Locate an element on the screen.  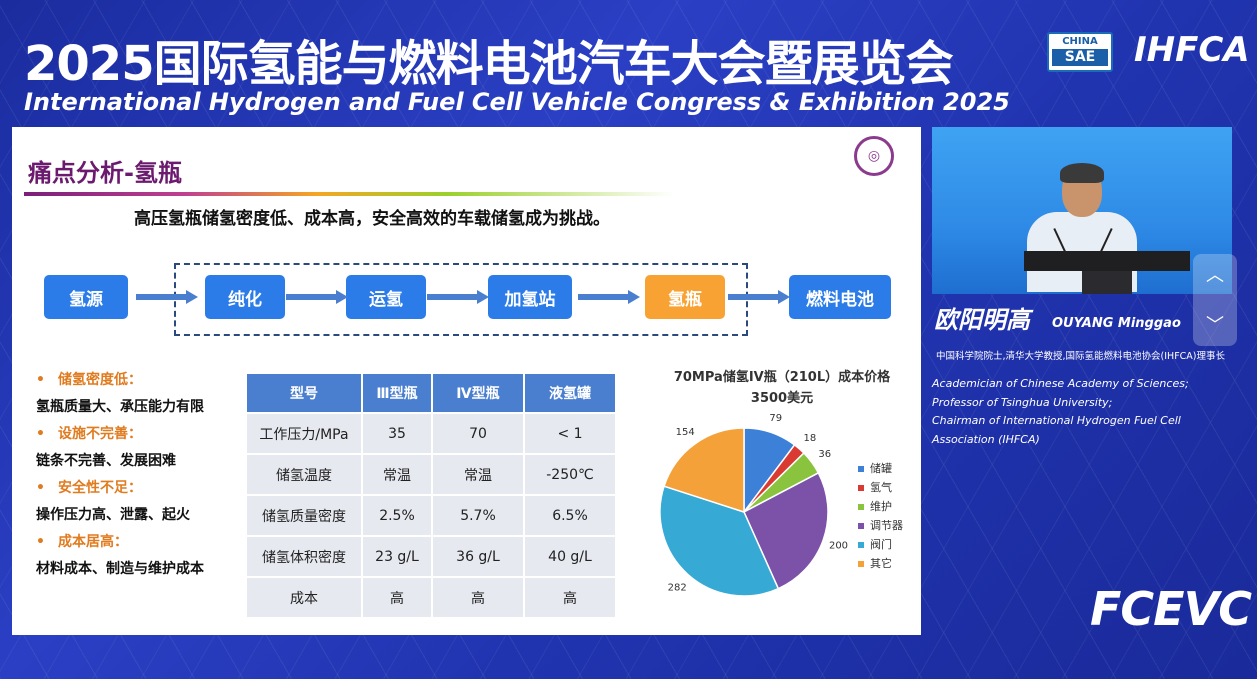
chevron-up-icon: ︿ is located at coordinates (1215, 275).